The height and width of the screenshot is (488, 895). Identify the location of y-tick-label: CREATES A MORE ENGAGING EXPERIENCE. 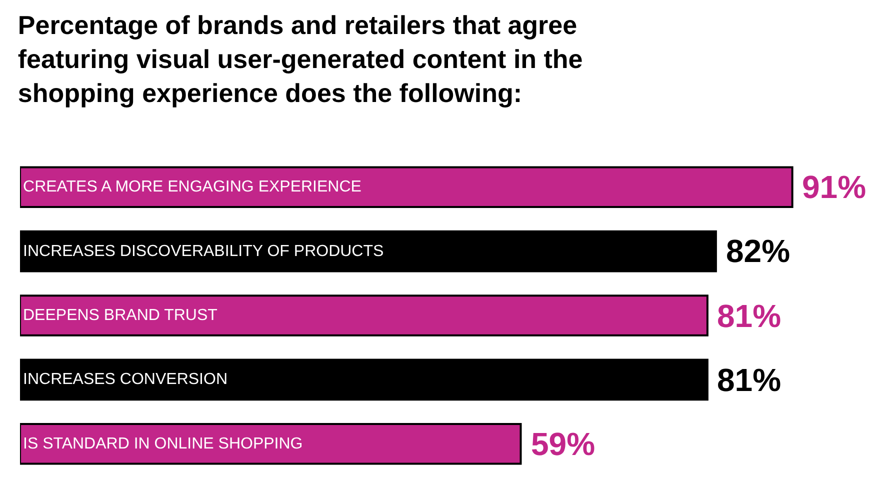
(192, 187).